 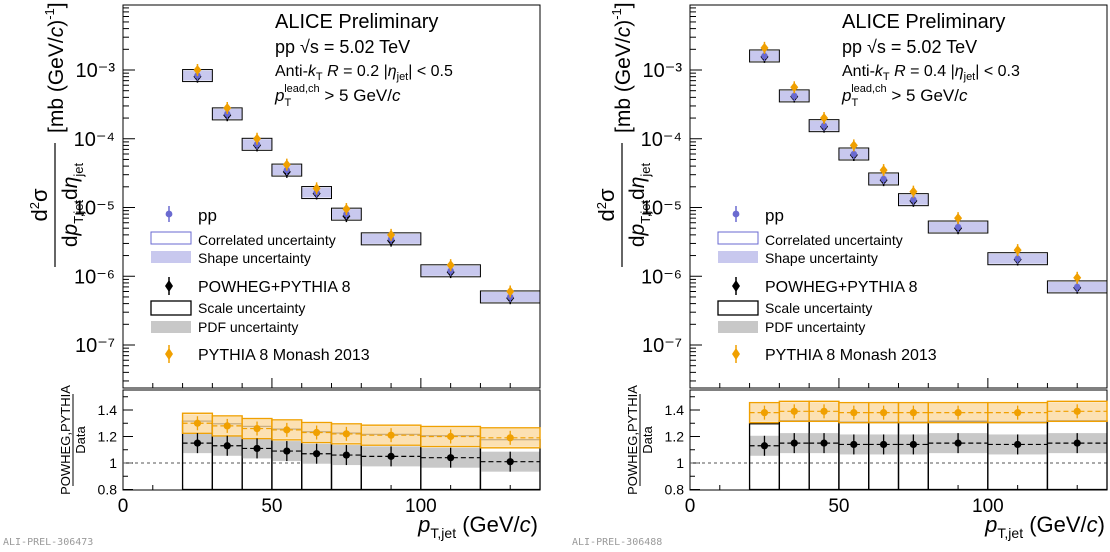 What do you see at coordinates (94, 140) in the screenshot?
I see `y-tick-label: 10⁻⁴` at bounding box center [94, 140].